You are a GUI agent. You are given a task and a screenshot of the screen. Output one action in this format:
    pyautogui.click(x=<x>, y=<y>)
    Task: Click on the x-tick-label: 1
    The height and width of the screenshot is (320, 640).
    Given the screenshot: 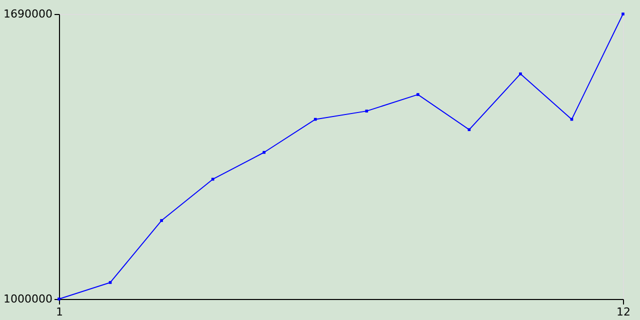 What is the action you would take?
    pyautogui.click(x=59, y=312)
    